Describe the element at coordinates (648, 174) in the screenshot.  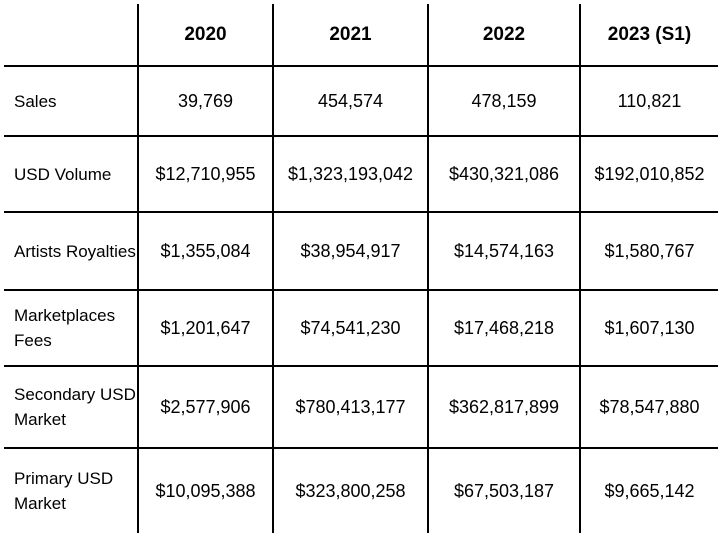
I see `table-cell: $192,010,852` at that location.